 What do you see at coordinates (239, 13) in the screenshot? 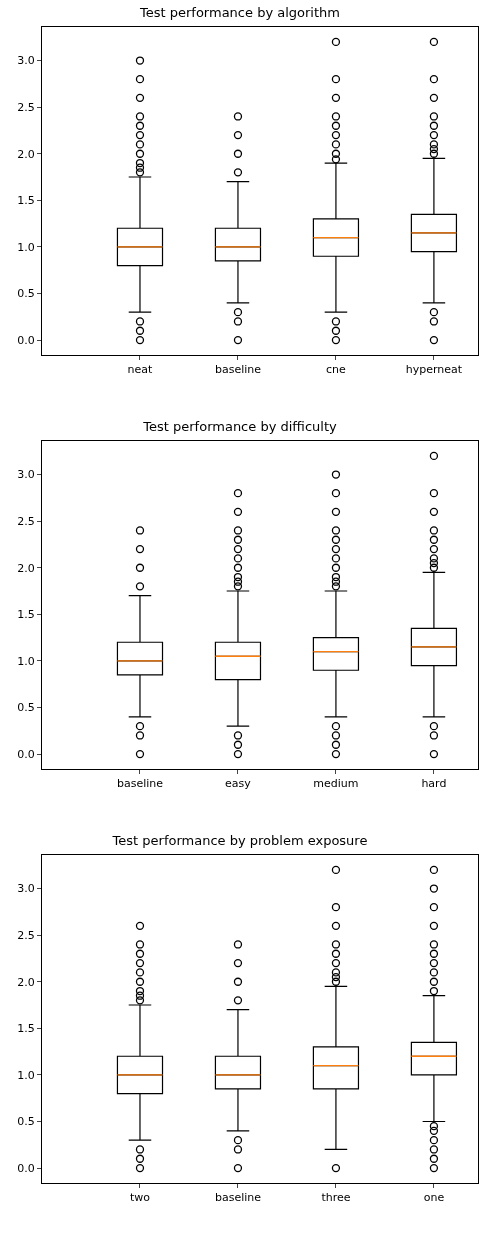
I see `chart-title: Test performance by algorithm` at bounding box center [239, 13].